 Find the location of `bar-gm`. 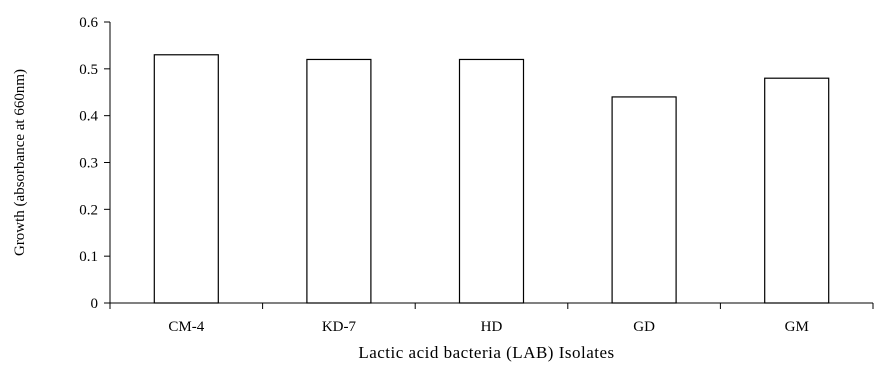

bar-gm is located at coordinates (797, 190).